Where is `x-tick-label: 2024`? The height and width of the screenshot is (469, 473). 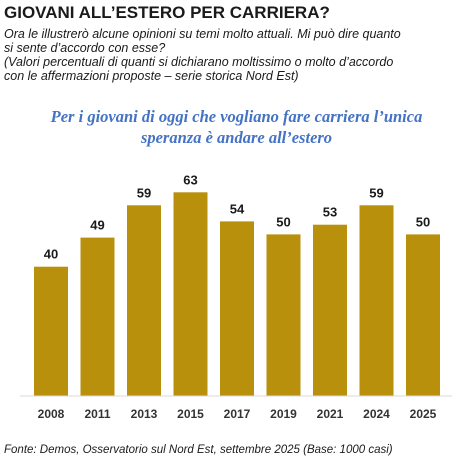
x-tick-label: 2024 is located at coordinates (376, 414).